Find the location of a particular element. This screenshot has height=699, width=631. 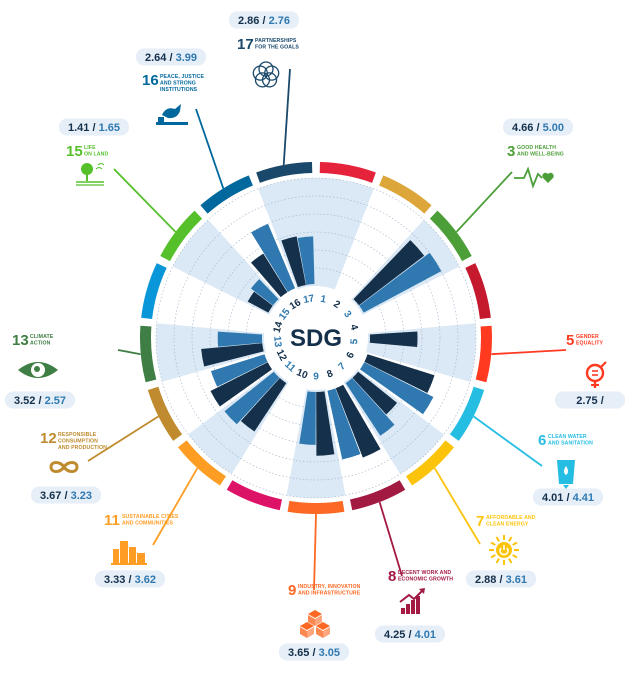

center-hub: SDG is located at coordinates (316, 338).